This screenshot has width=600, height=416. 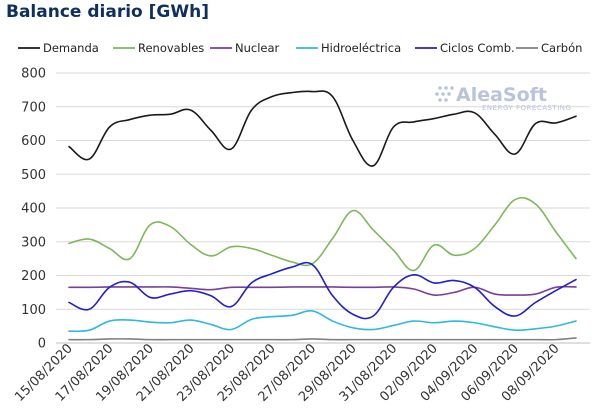 What do you see at coordinates (33, 141) in the screenshot?
I see `y-tick-label: 600` at bounding box center [33, 141].